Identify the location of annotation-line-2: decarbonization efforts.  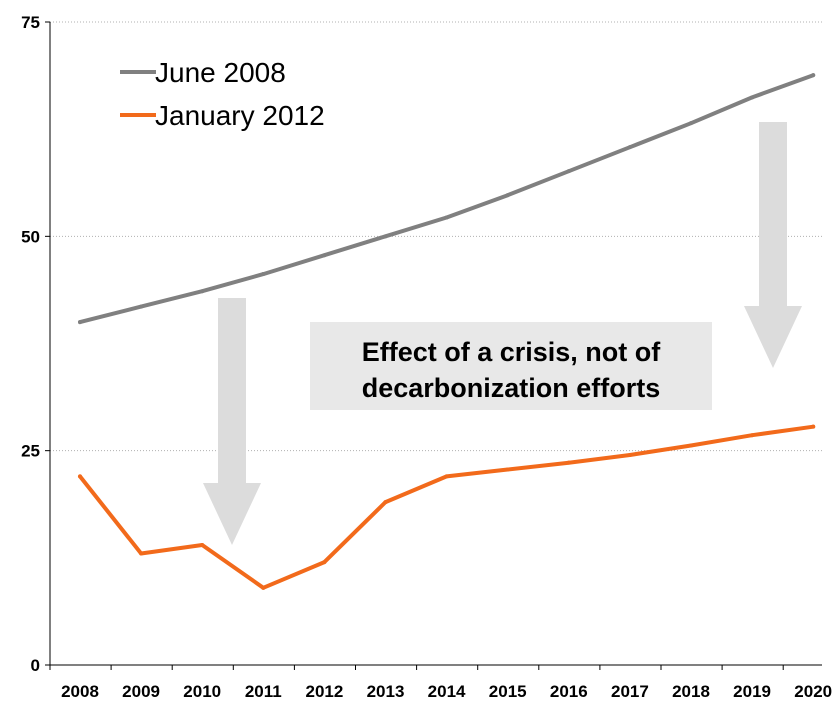
(511, 388).